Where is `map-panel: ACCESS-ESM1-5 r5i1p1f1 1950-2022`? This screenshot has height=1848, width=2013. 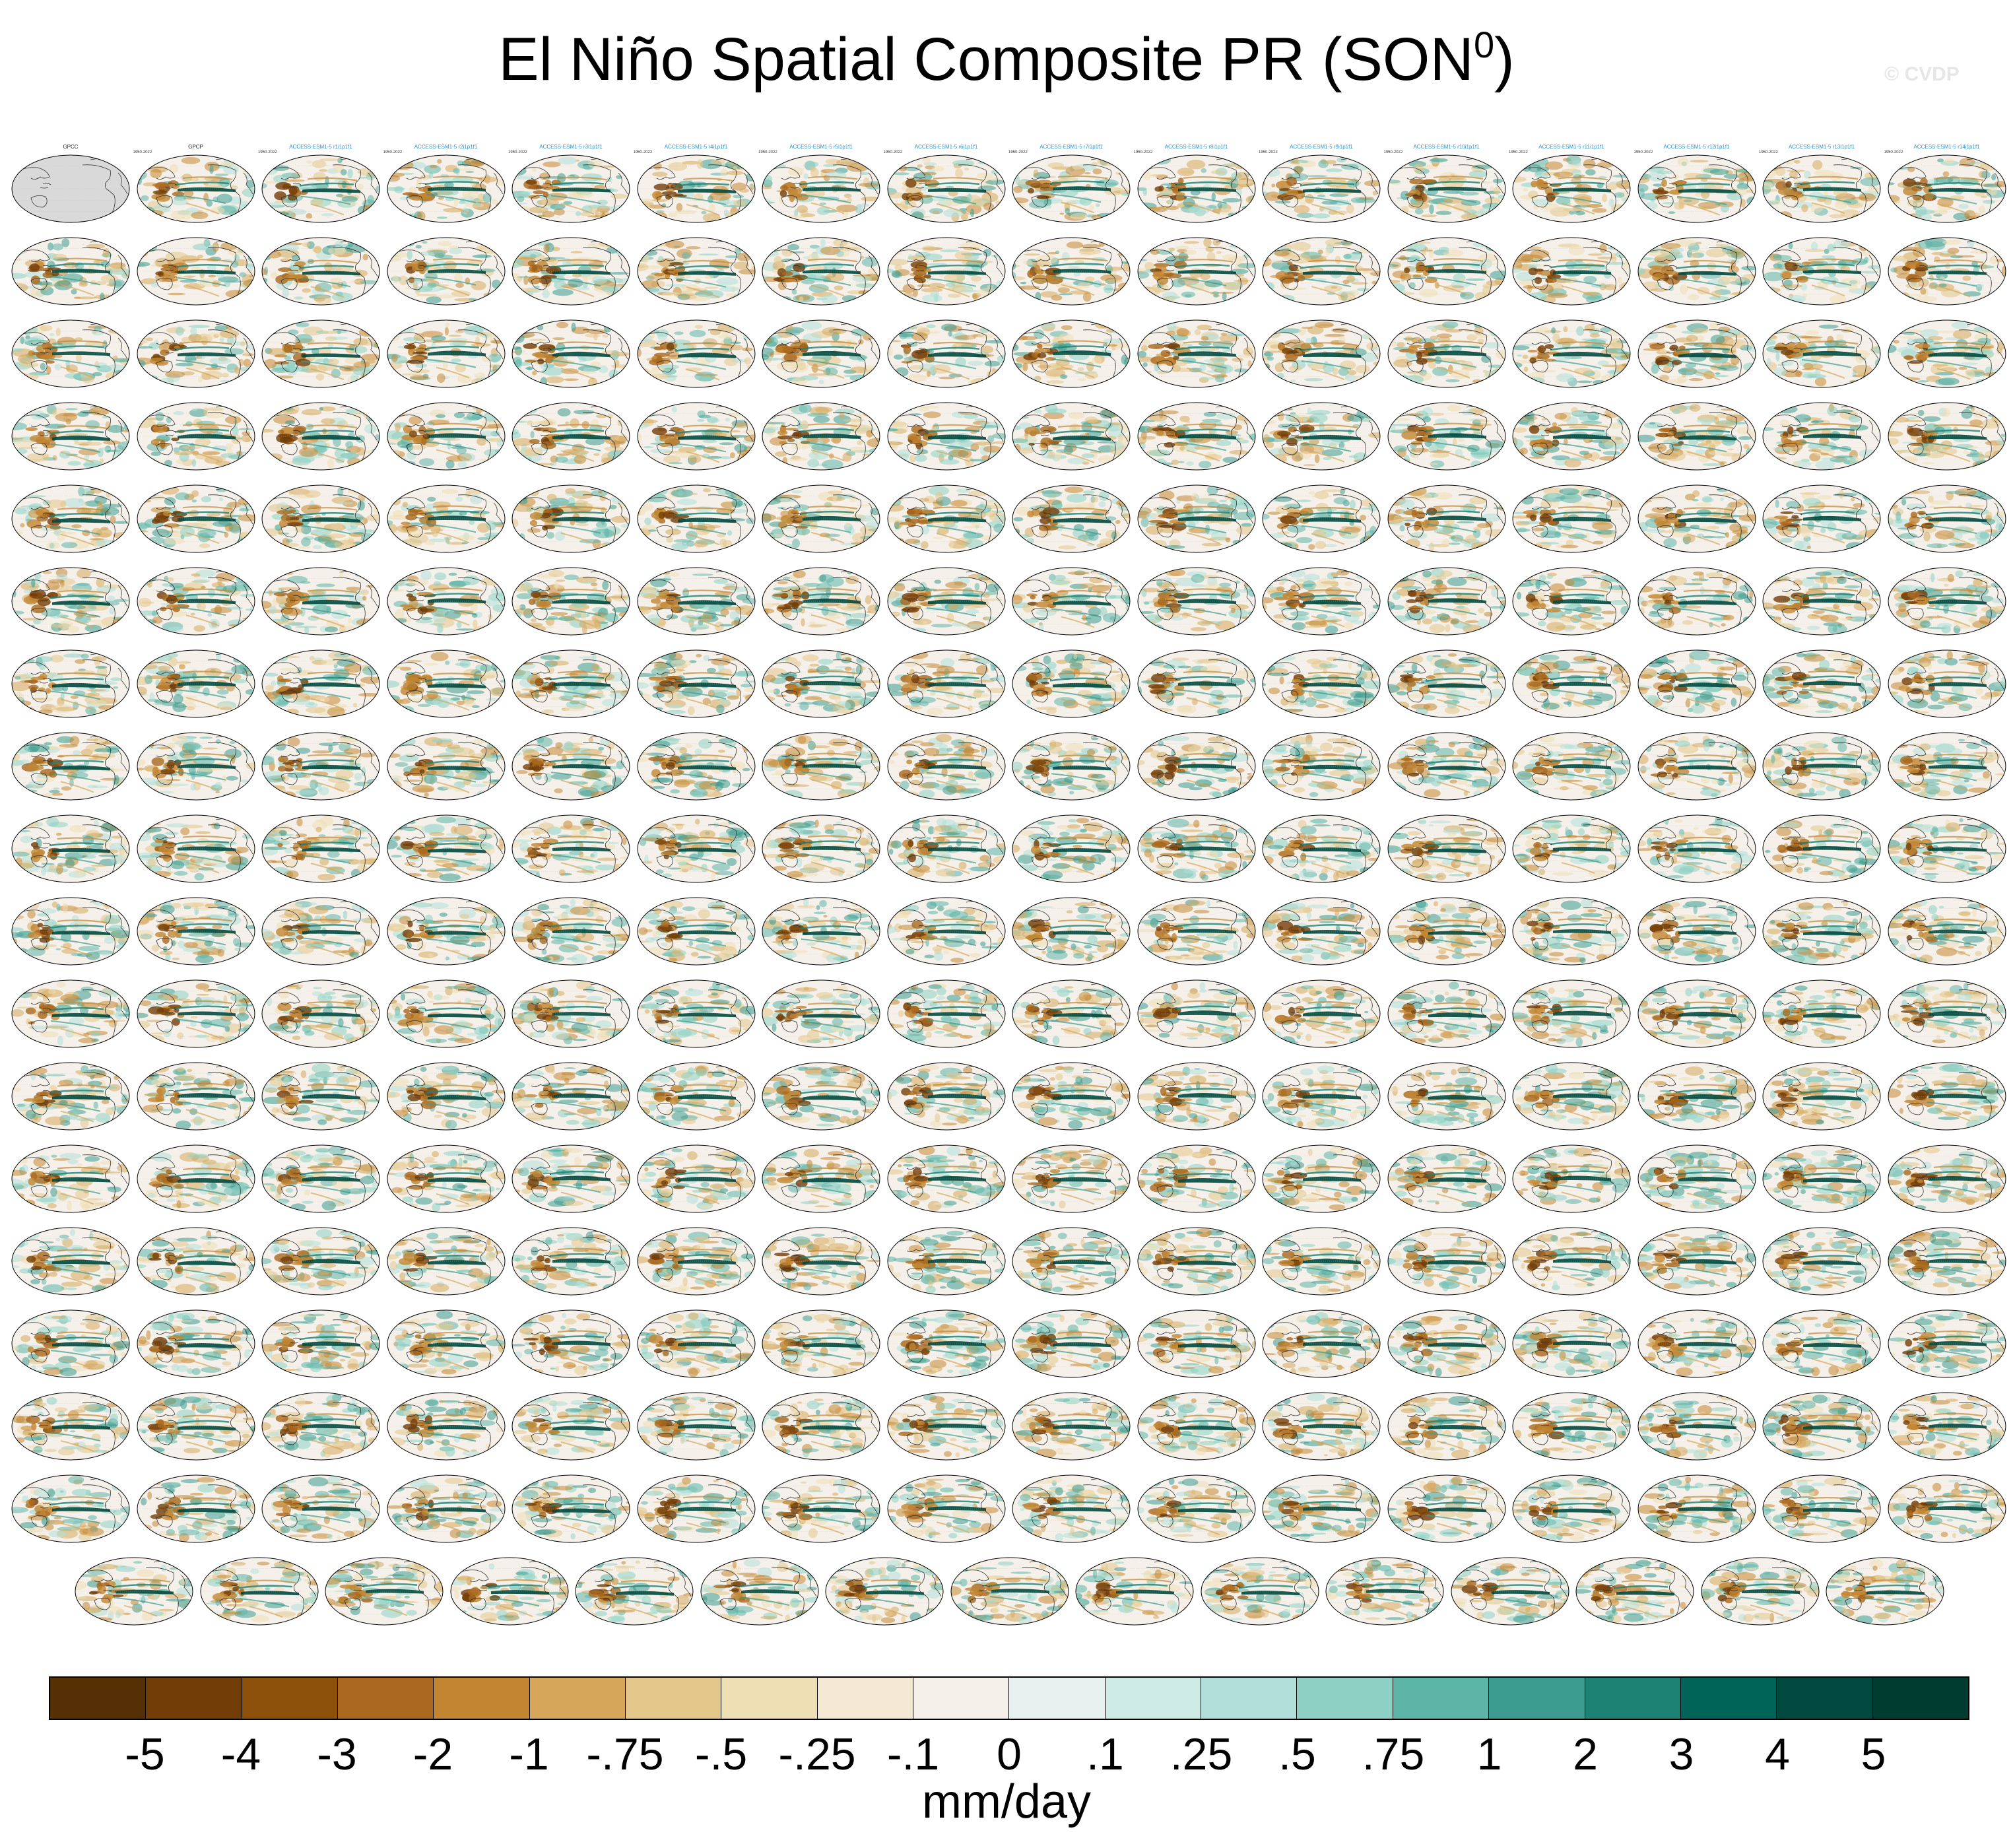
map-panel: ACCESS-ESM1-5 r5i1p1f1 1950-2022 is located at coordinates (821, 185).